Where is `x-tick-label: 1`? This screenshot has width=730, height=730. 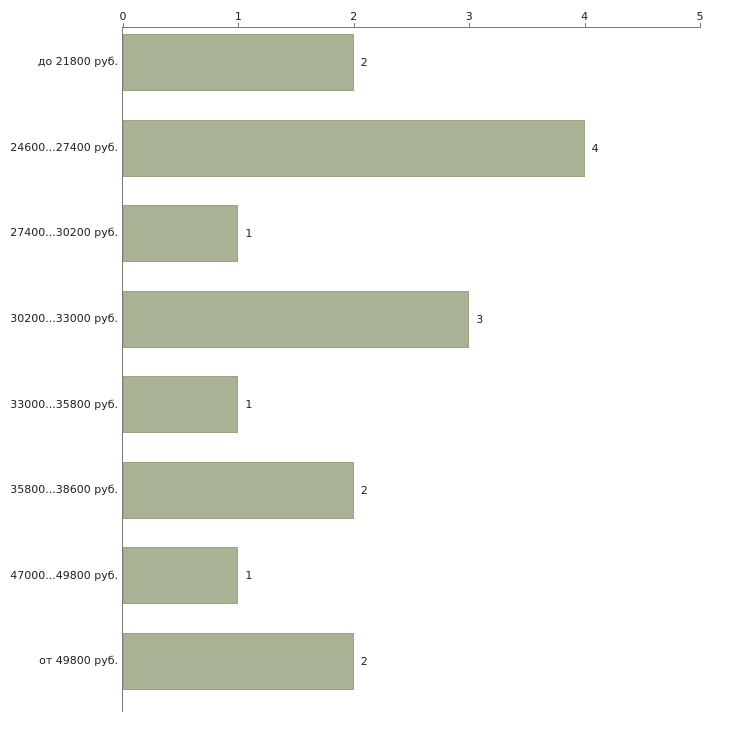 x-tick-label: 1 is located at coordinates (238, 16).